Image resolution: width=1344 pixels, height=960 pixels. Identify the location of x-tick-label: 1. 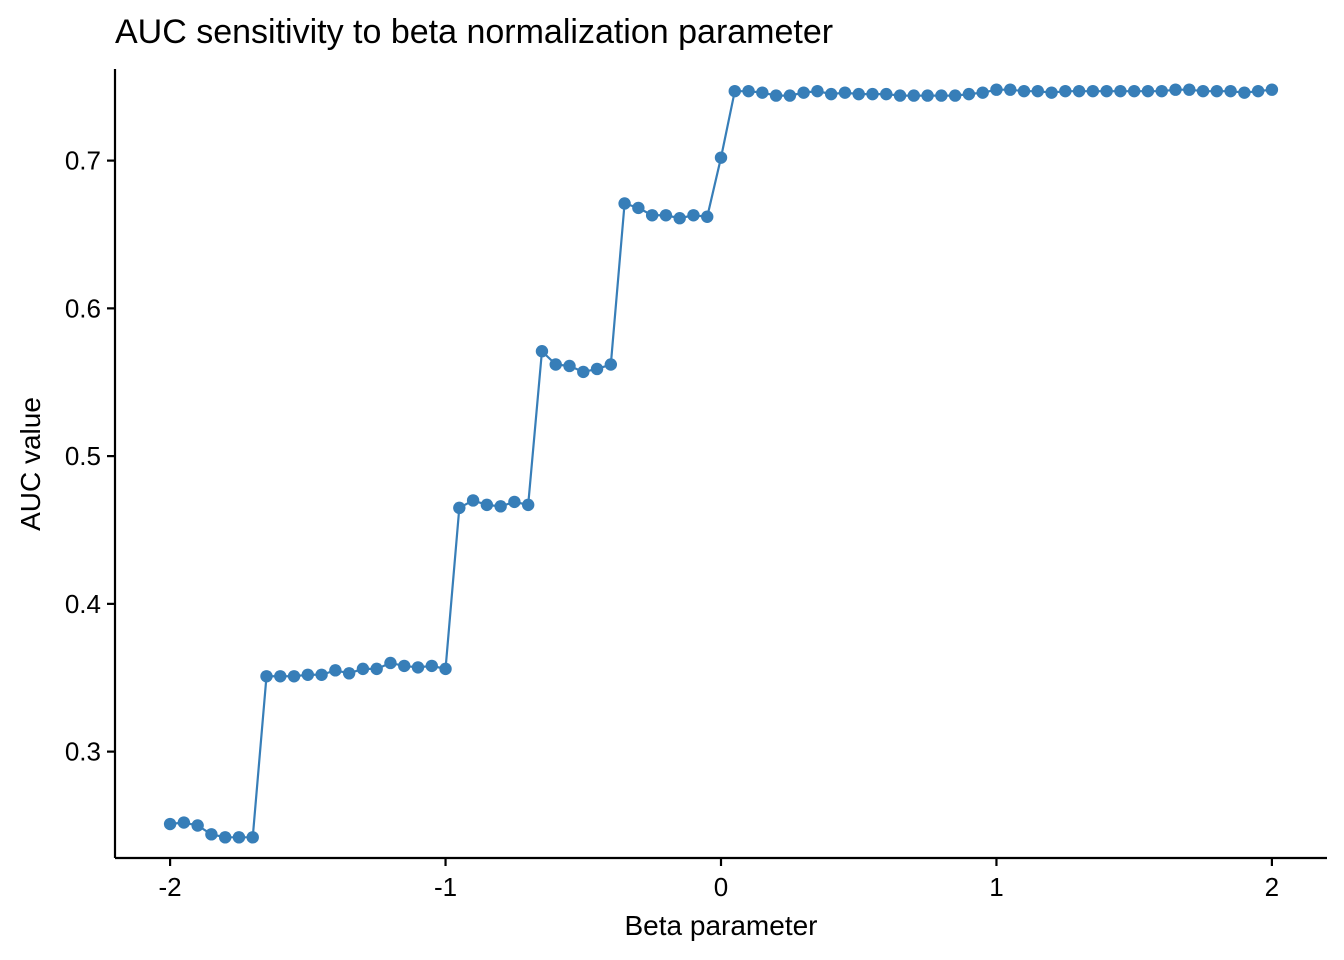
(996, 887).